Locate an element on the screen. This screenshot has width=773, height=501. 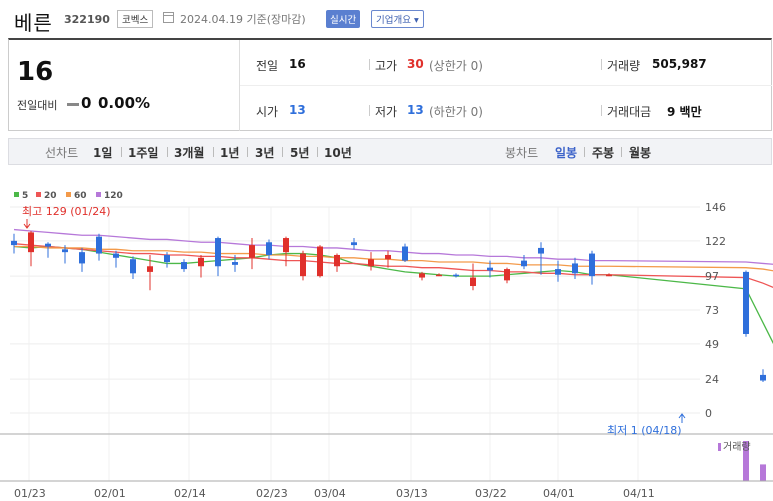
period-3y: 3년 is located at coordinates (265, 153).